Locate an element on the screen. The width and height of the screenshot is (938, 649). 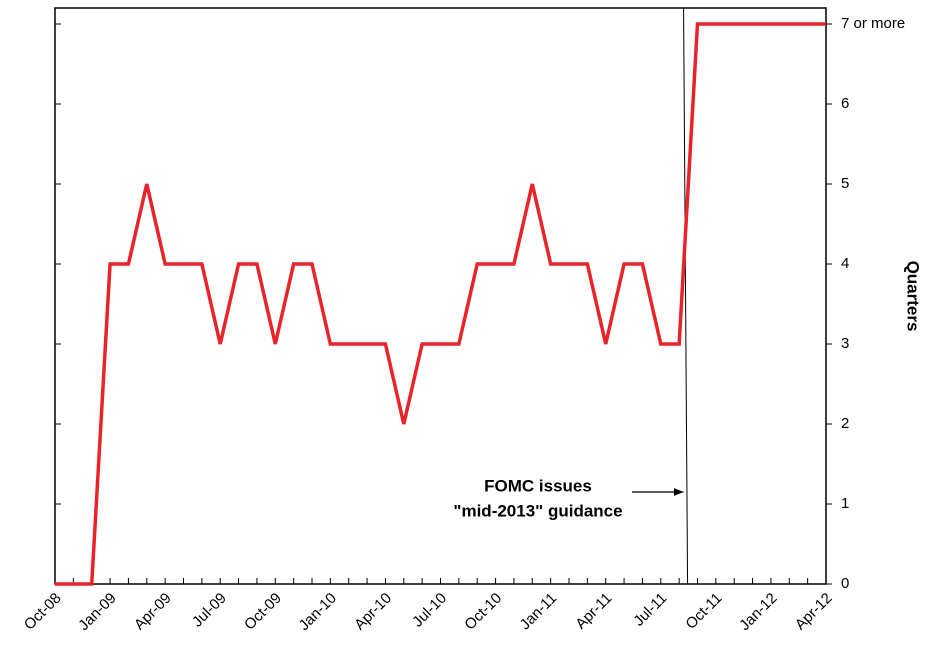
x-tick-label: Jan-12 is located at coordinates (758, 612).